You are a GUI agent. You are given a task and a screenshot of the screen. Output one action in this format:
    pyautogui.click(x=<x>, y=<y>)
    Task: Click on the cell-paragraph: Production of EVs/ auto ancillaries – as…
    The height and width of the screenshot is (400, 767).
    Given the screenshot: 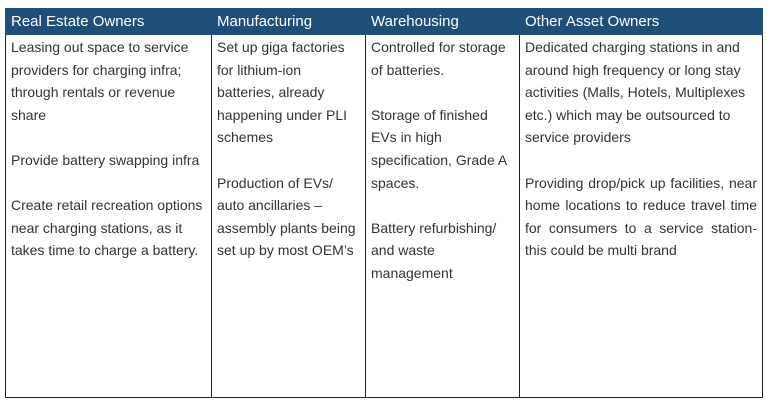 What is the action you would take?
    pyautogui.click(x=286, y=216)
    